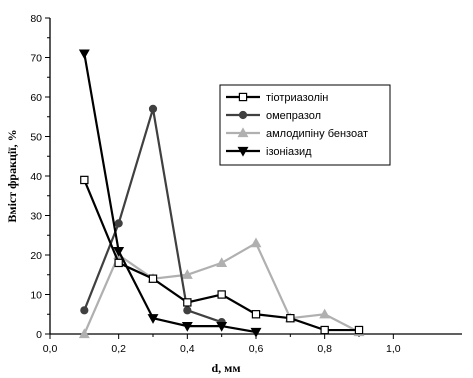 This screenshot has height=378, width=473. I want to click on y-tick-label: 70, so click(36, 59).